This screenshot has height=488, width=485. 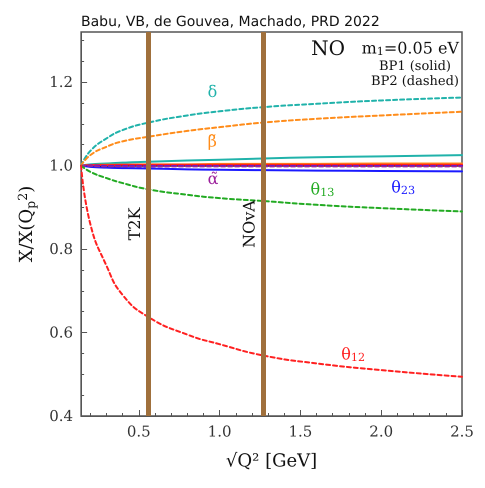 What do you see at coordinates (272, 461) in the screenshot?
I see `x-axis-title: √Q² [GeV]` at bounding box center [272, 461].